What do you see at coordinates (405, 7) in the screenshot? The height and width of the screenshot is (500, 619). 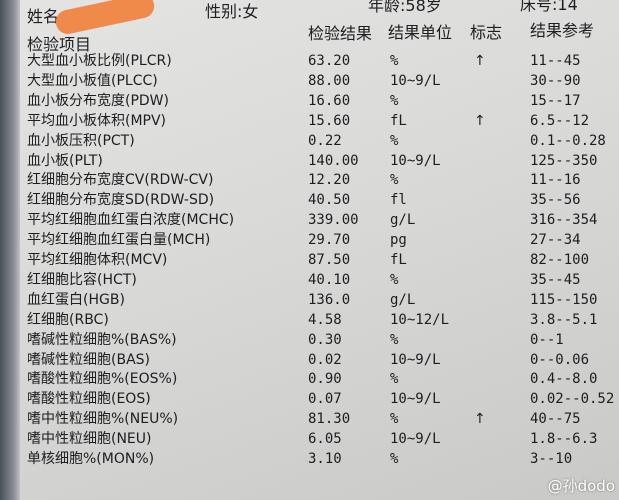 I see `age: 年龄:58岁` at bounding box center [405, 7].